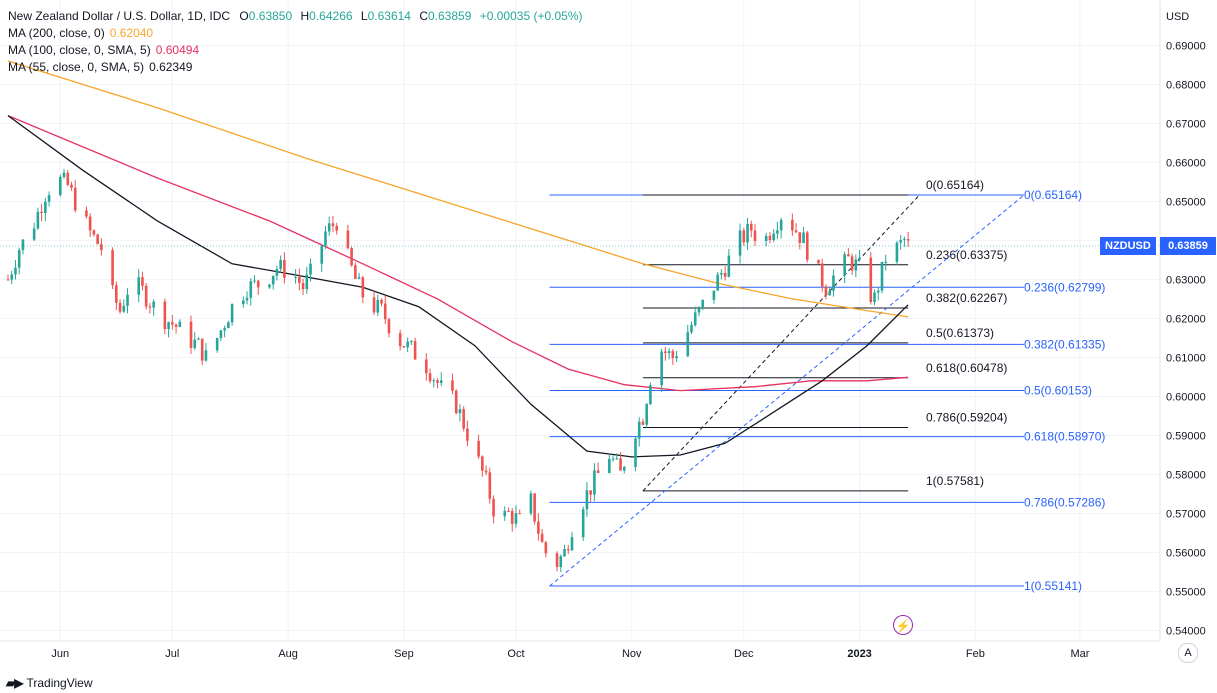 The image size is (1217, 693). What do you see at coordinates (1186, 632) in the screenshot?
I see `y-tick-label: 0.54000` at bounding box center [1186, 632].